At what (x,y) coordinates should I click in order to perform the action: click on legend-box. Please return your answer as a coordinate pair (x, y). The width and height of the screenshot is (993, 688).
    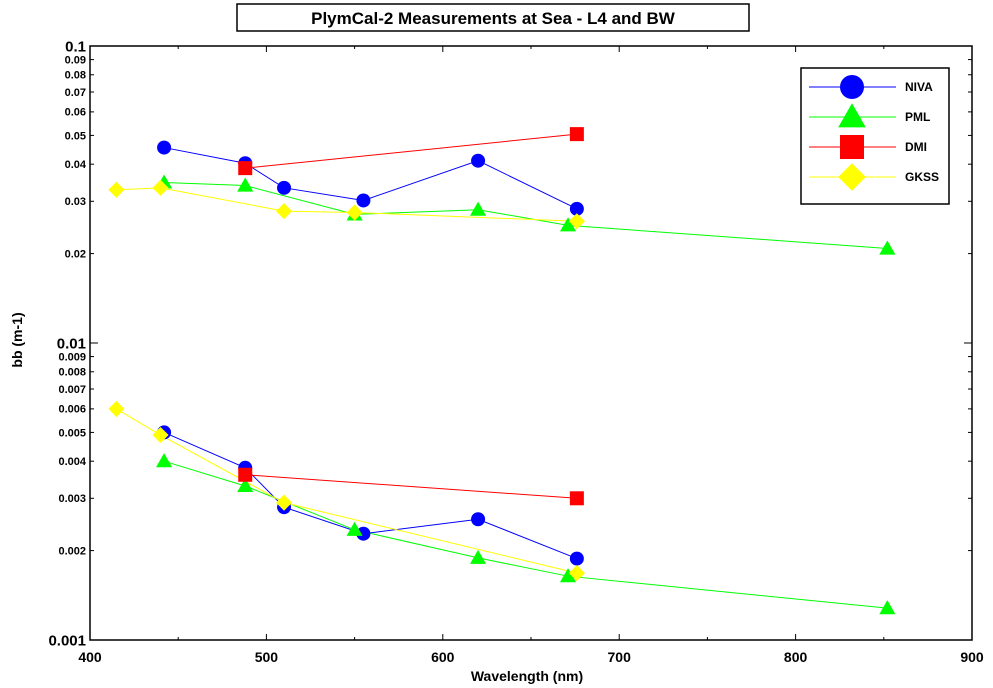
    Looking at the image, I should click on (875, 136).